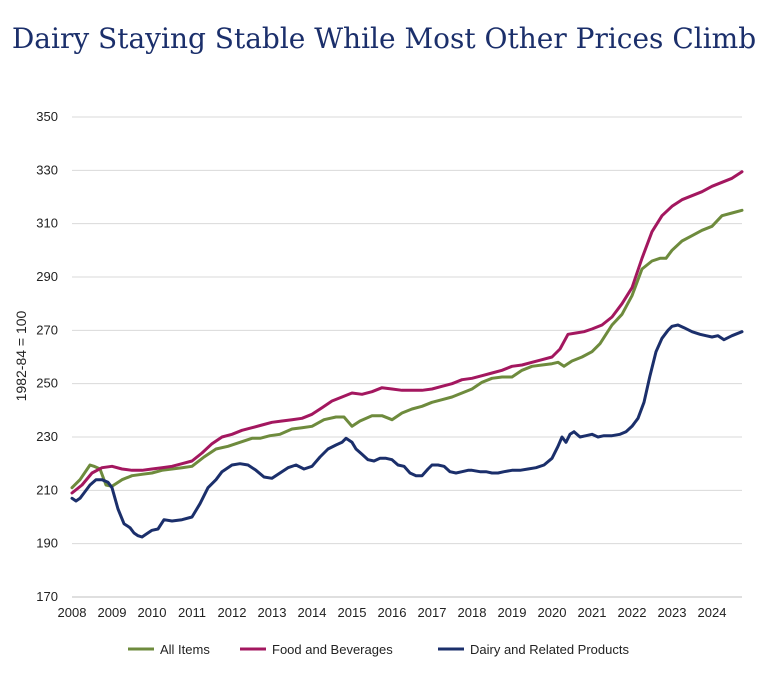 This screenshot has height=677, width=768. I want to click on y-tick-label: 350, so click(47, 116).